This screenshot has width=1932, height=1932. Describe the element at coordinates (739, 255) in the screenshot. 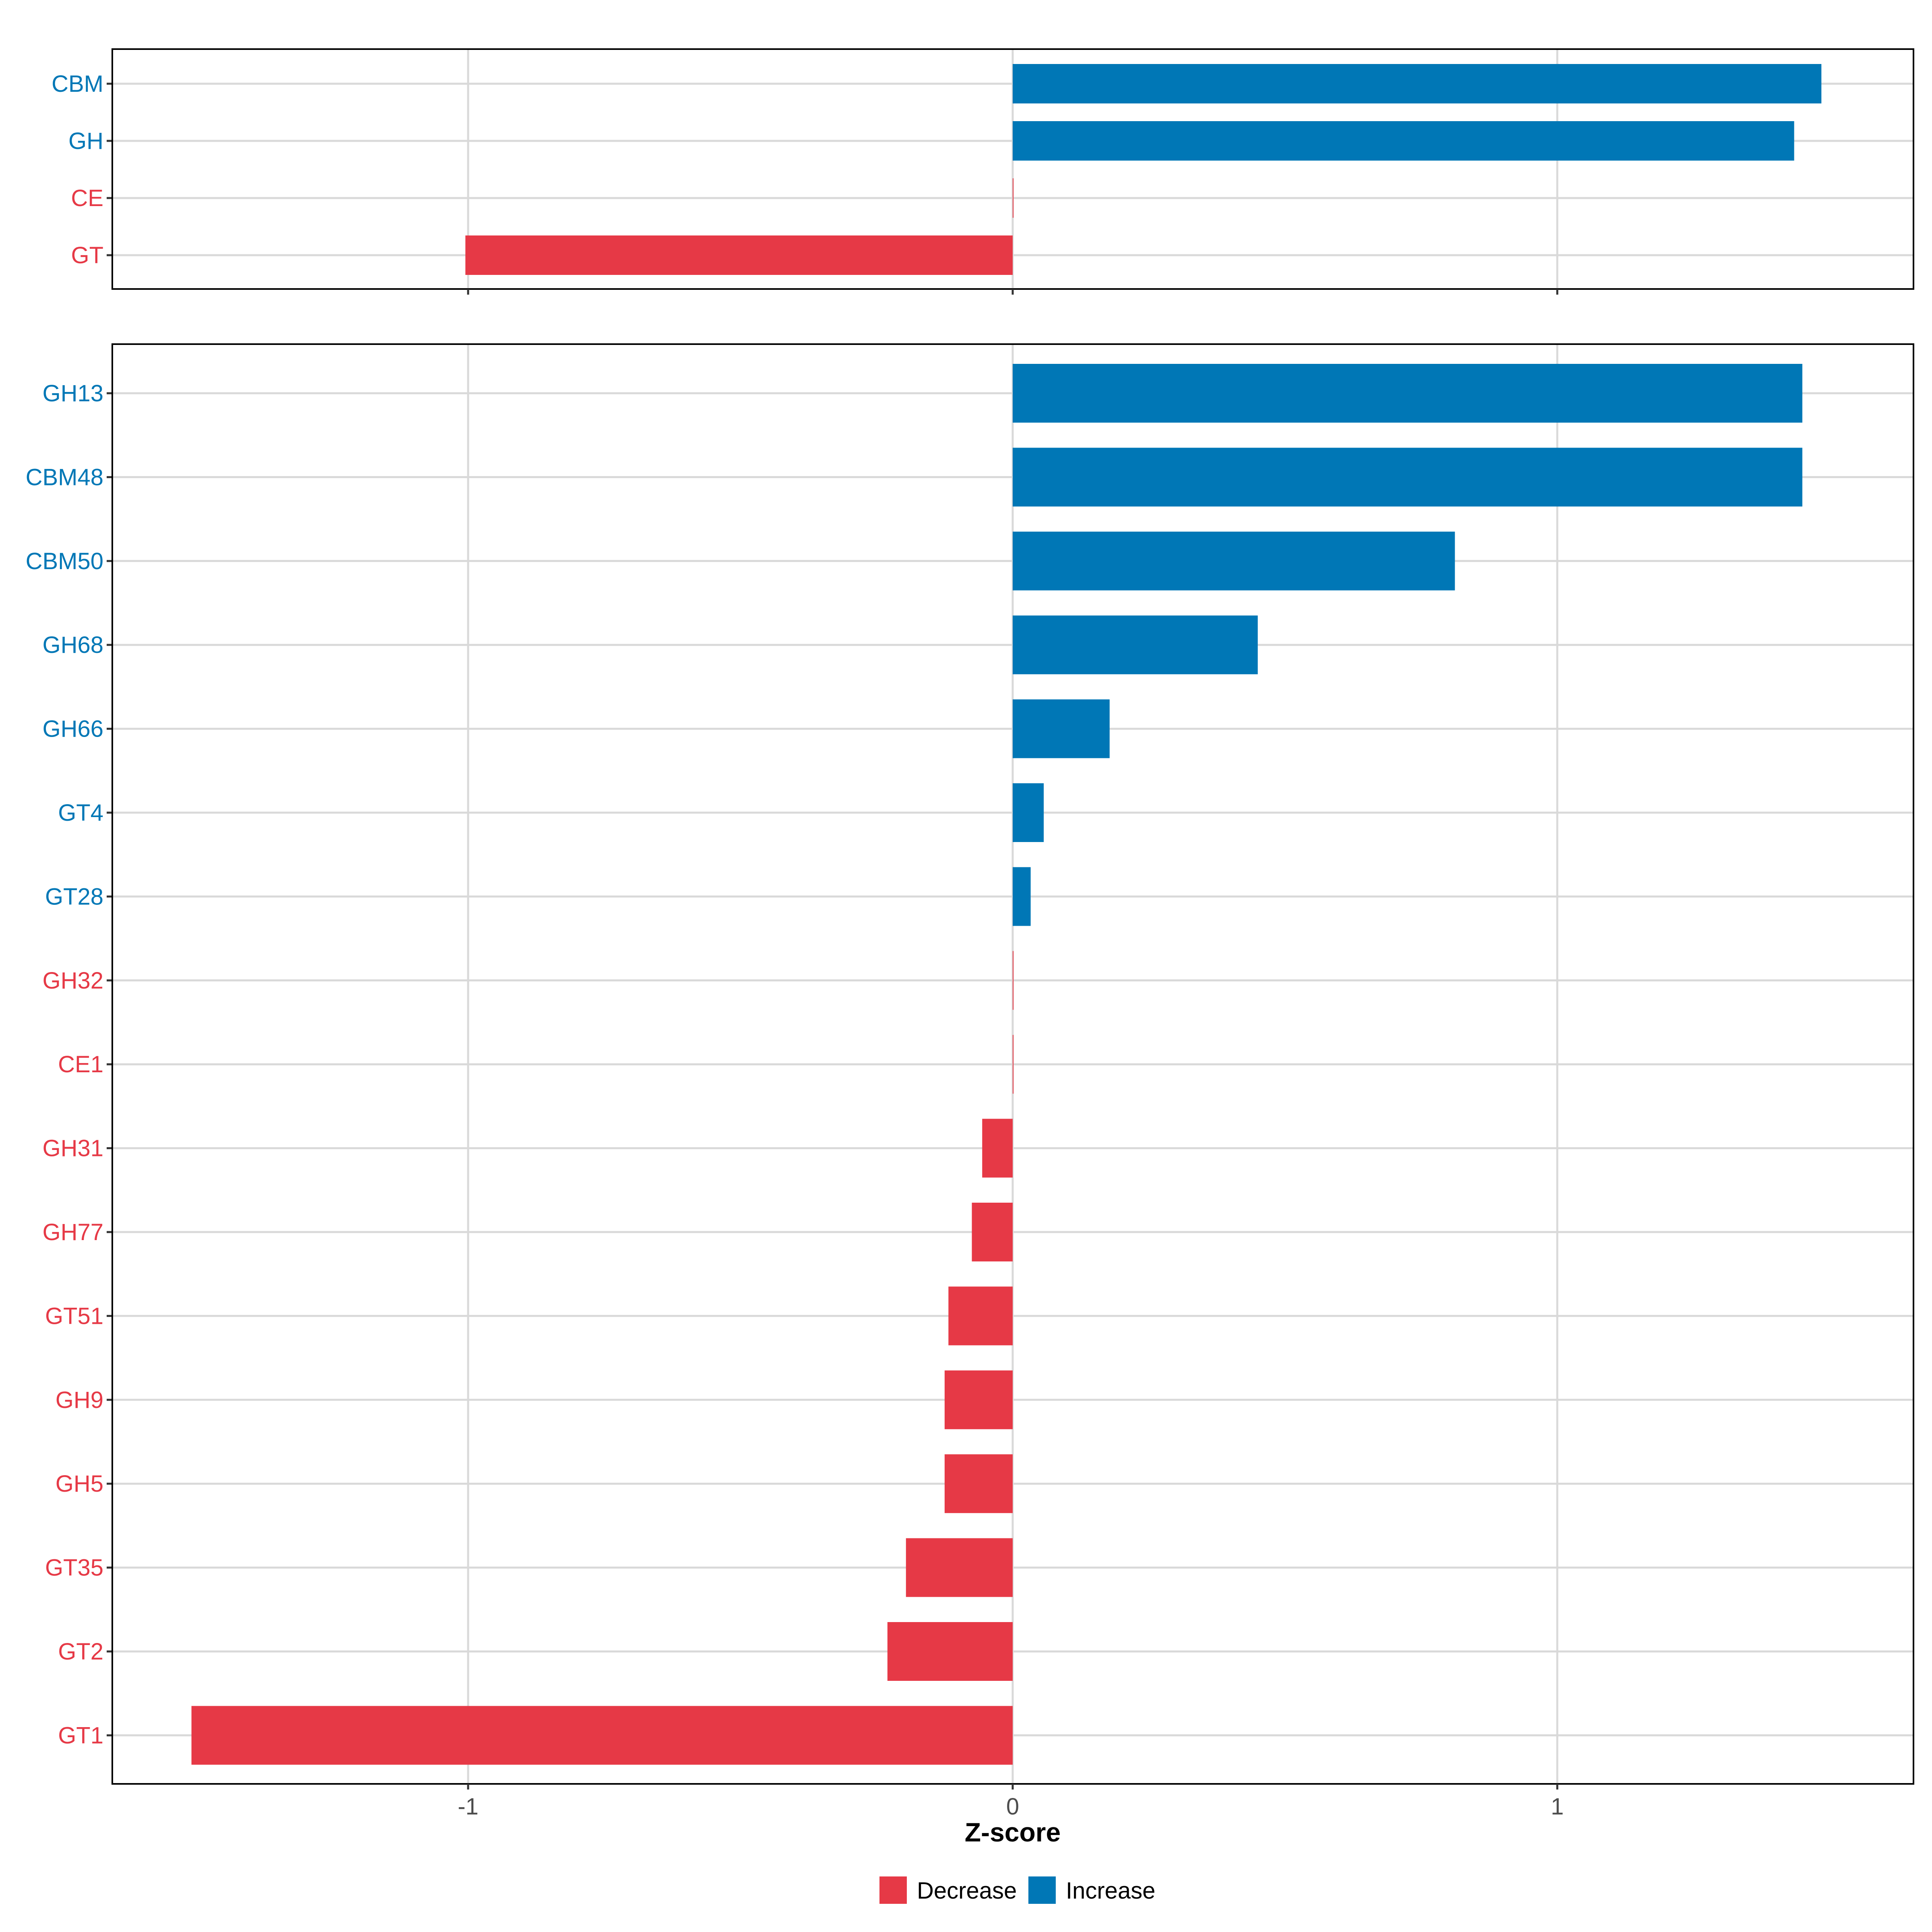

I see `bar-GT` at that location.